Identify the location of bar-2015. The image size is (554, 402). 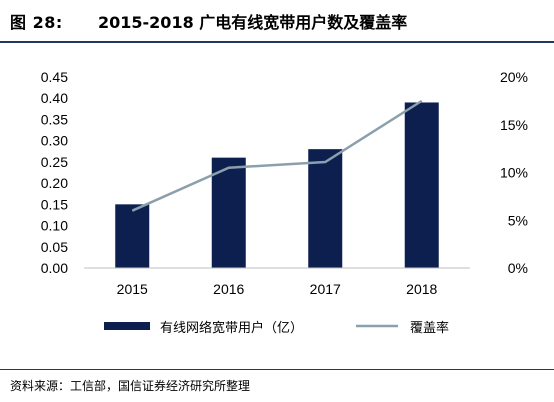
(132, 236).